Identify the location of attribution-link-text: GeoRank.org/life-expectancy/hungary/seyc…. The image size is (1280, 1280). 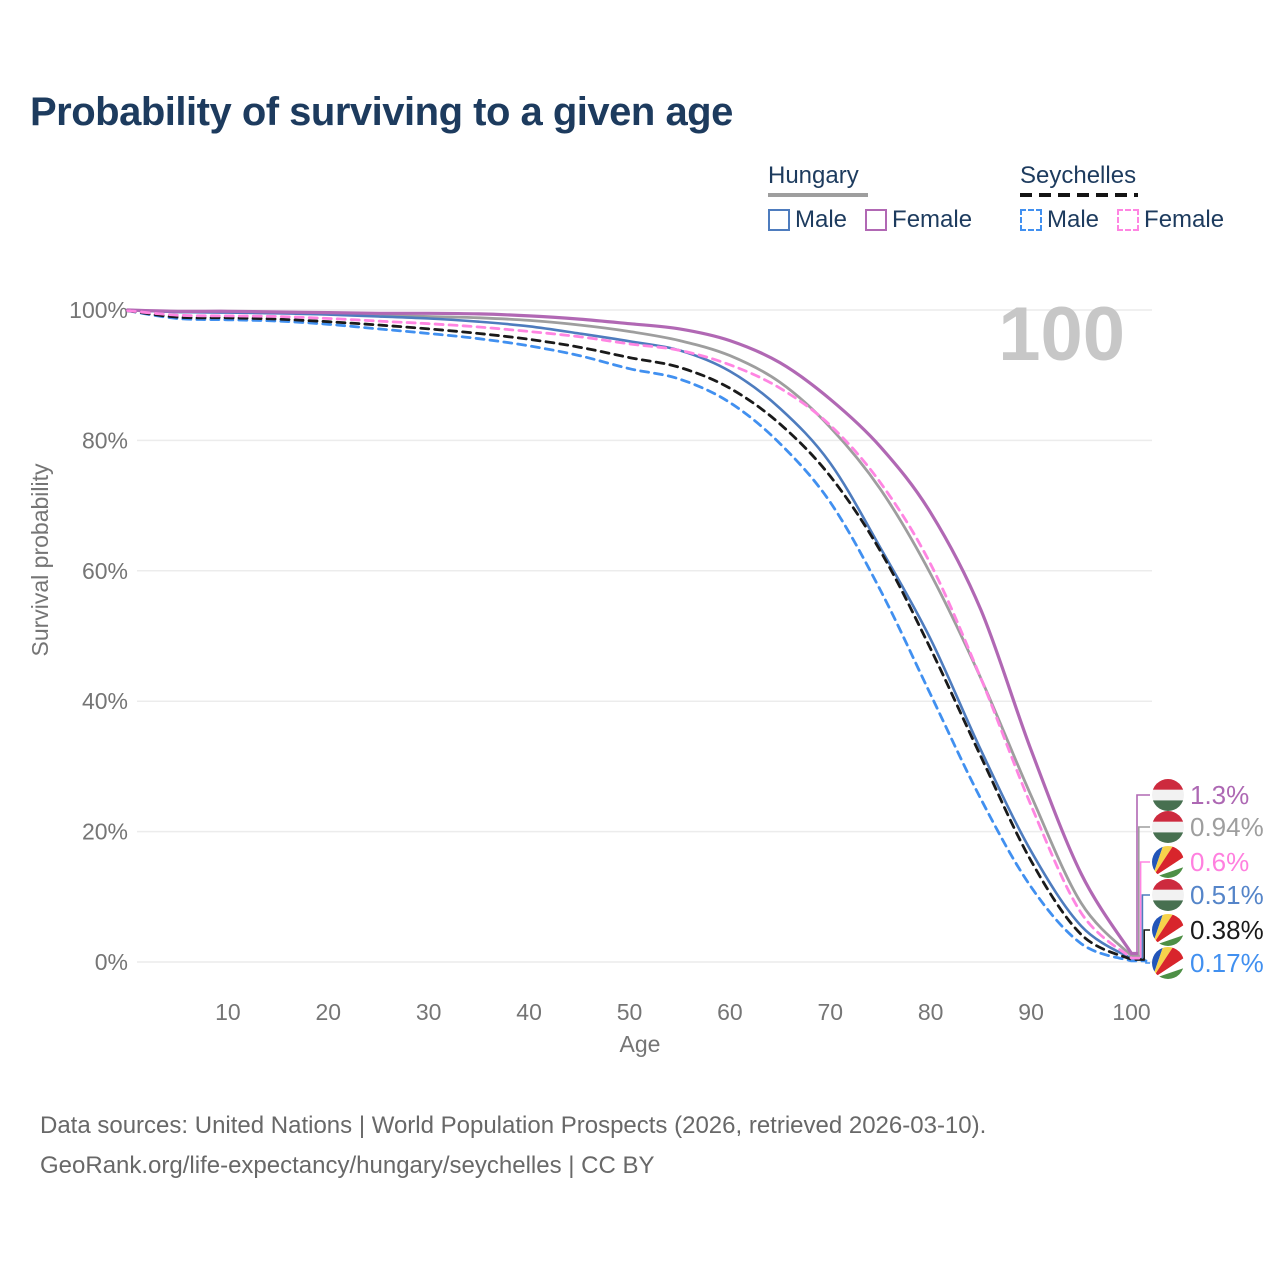
(347, 1165).